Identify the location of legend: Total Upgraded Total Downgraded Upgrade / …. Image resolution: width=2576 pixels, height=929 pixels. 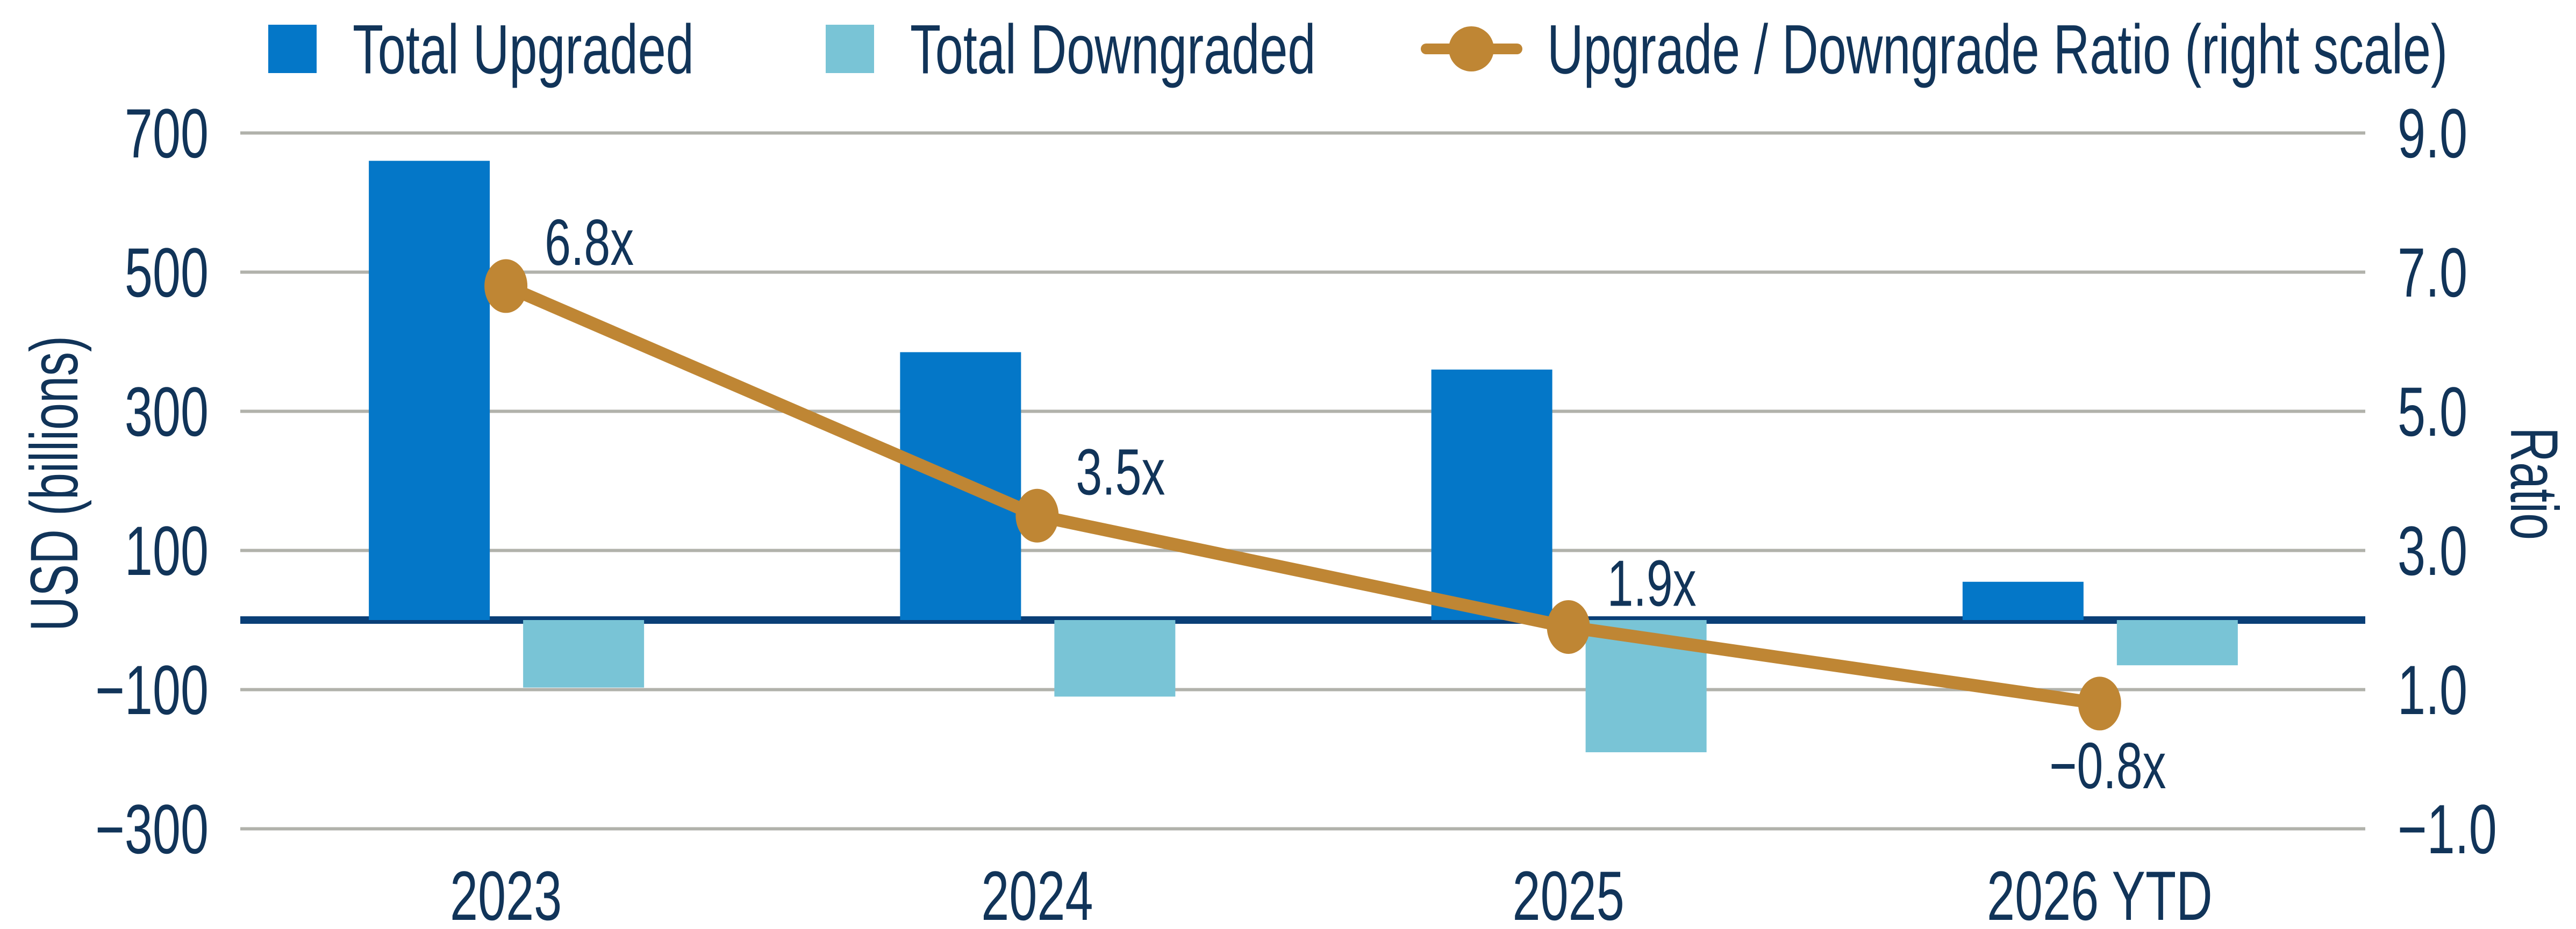
(1358, 49).